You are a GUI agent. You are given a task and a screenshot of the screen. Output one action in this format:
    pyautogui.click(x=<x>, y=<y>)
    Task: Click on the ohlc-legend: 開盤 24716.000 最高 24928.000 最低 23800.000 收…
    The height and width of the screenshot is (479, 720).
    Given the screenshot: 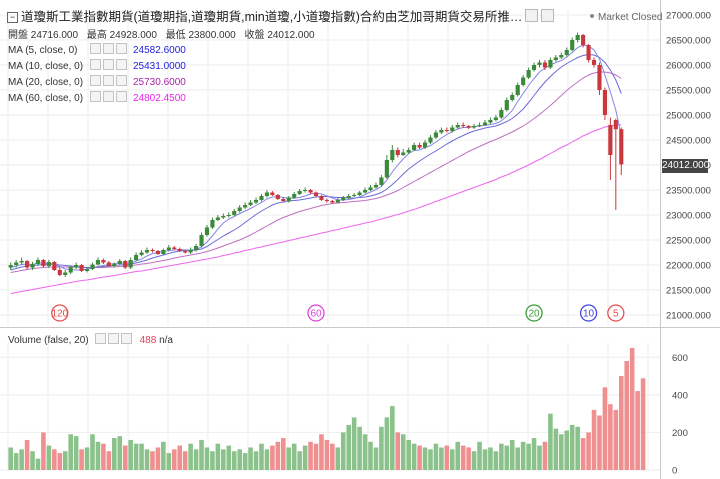 What is the action you would take?
    pyautogui.click(x=161, y=35)
    